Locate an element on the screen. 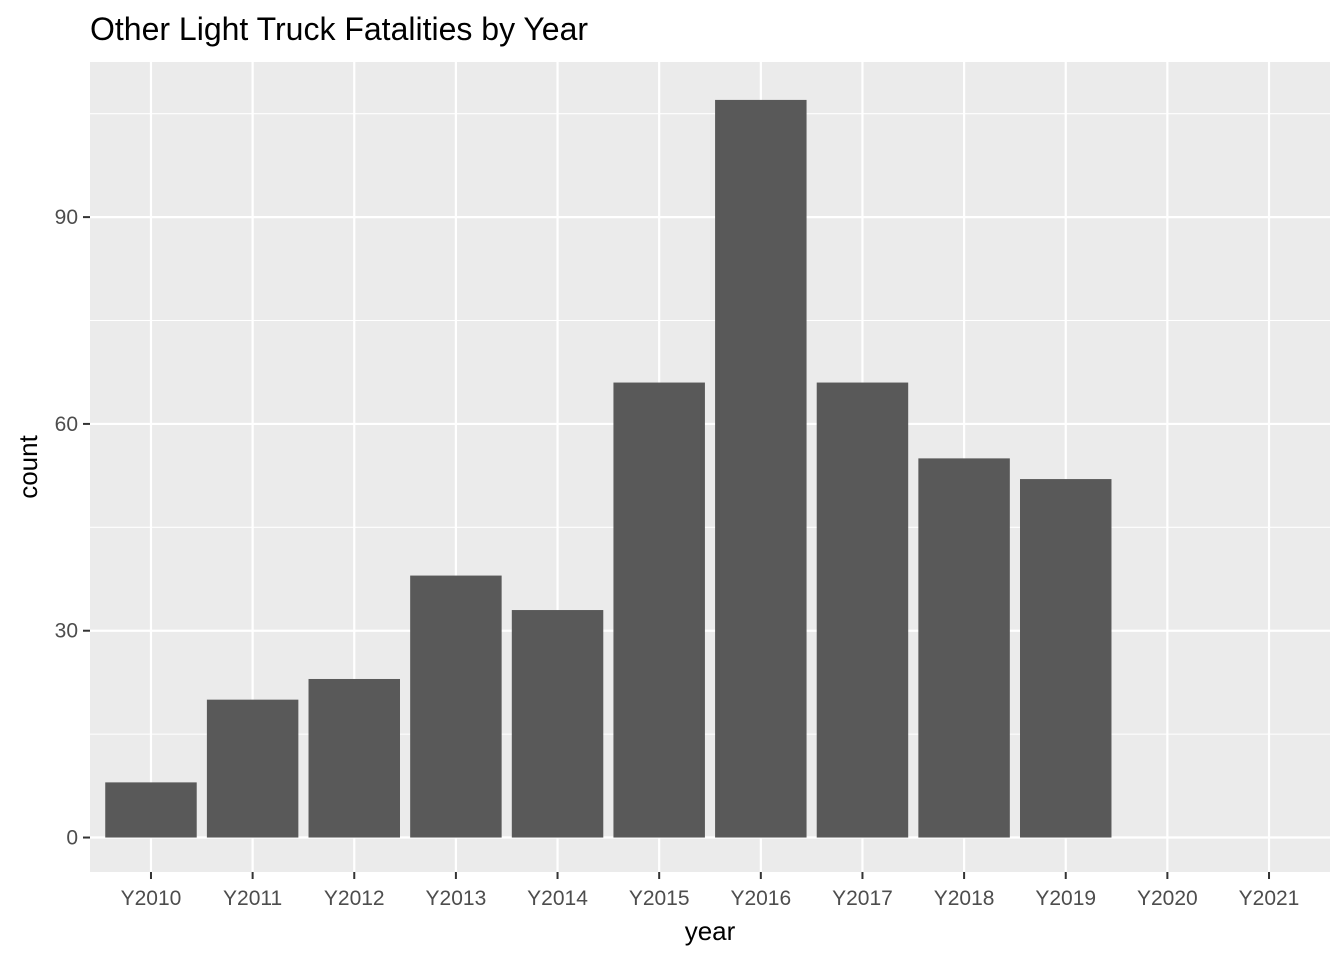 The image size is (1344, 960). x-tick-label: Y2010 is located at coordinates (151, 898).